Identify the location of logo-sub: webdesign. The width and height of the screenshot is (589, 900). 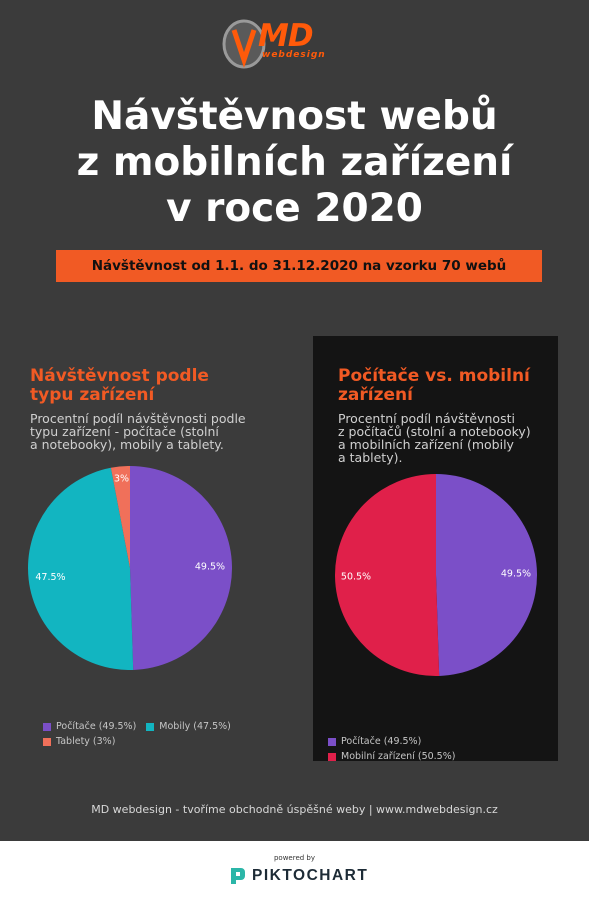
(294, 55).